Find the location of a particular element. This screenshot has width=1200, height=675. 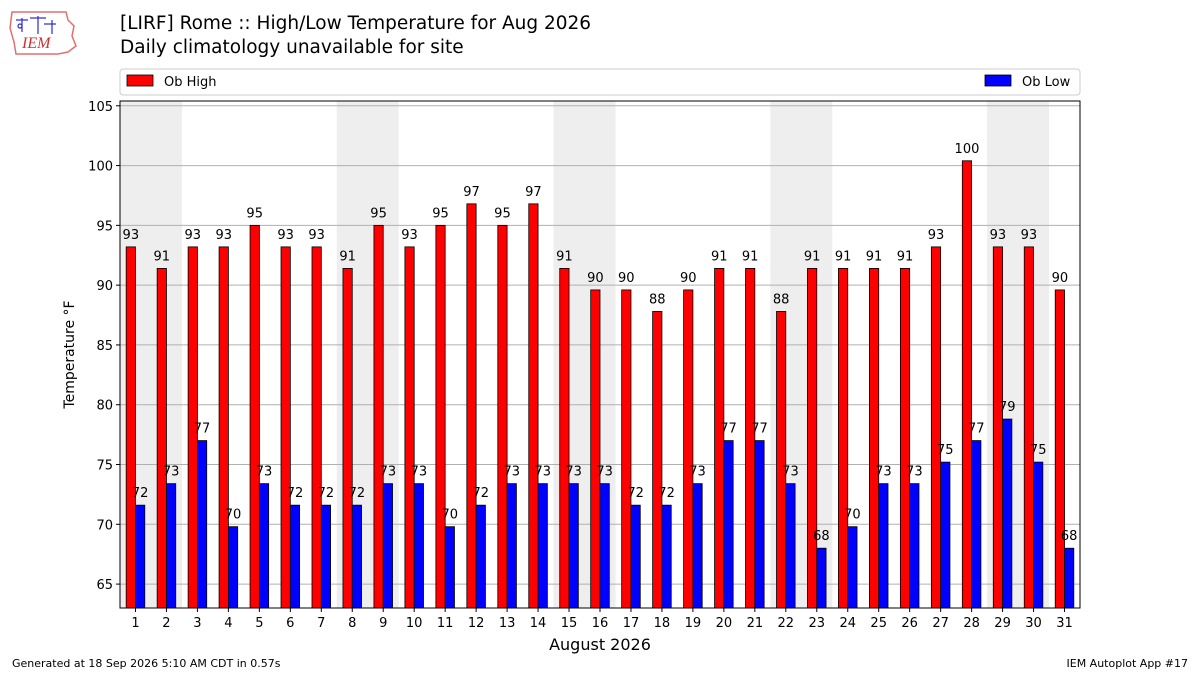

x-tick-label: 11 is located at coordinates (445, 623).